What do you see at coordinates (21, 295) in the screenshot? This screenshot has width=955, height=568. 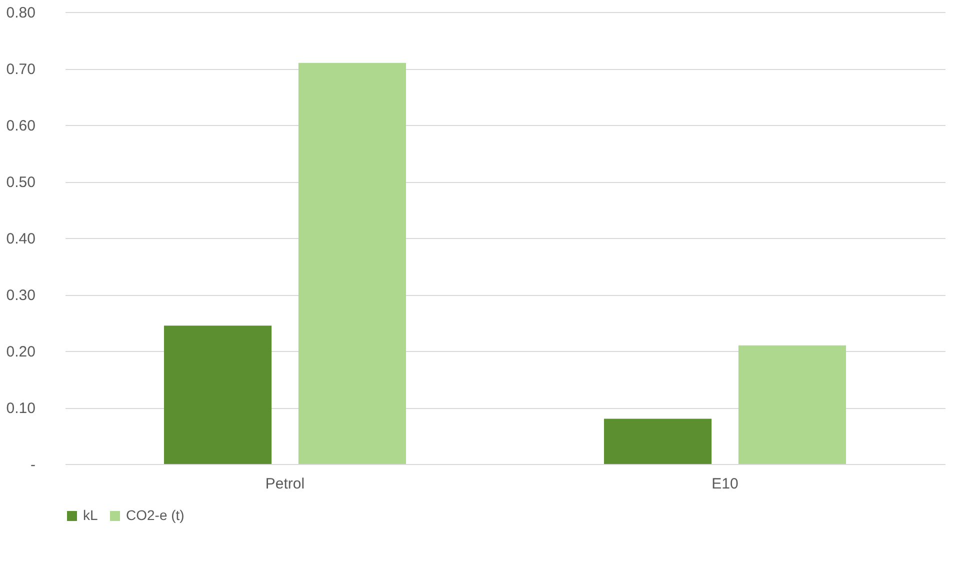 I see `y-tick-label: 0.30` at bounding box center [21, 295].